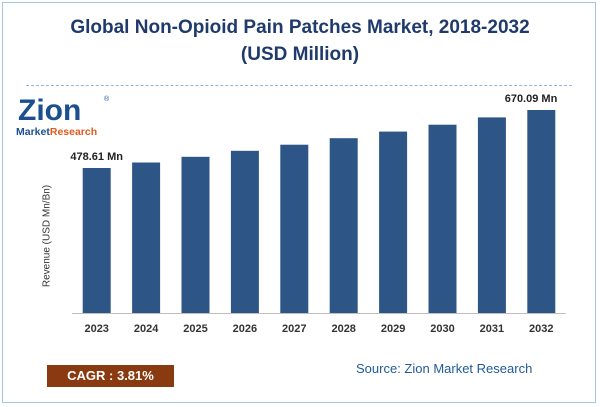 Image resolution: width=600 pixels, height=407 pixels. Describe the element at coordinates (96, 240) in the screenshot. I see `bar-2023` at that location.